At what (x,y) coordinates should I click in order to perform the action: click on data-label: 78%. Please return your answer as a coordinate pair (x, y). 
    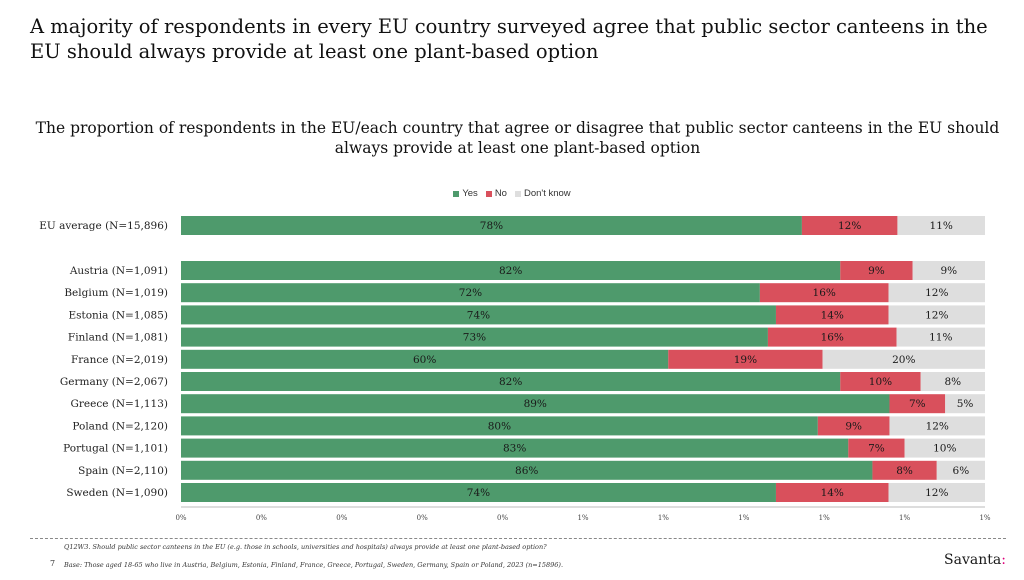
    Looking at the image, I should click on (491, 226).